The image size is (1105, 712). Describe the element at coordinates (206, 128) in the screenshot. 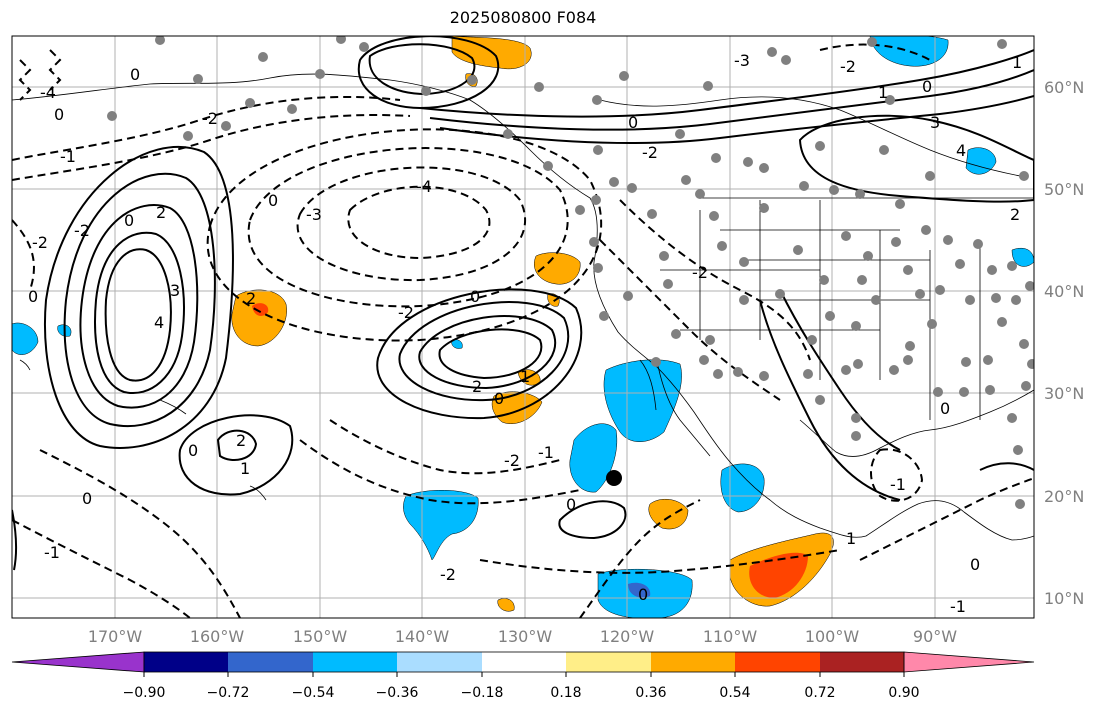

I see `contour-neg-broad` at that location.